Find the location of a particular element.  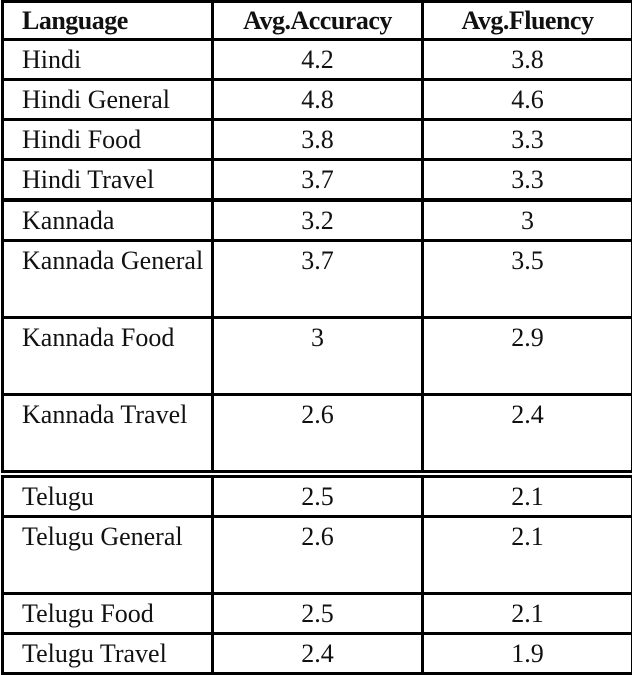

table-row: Telugu Food 2.5 2.1 is located at coordinates (317, 614).